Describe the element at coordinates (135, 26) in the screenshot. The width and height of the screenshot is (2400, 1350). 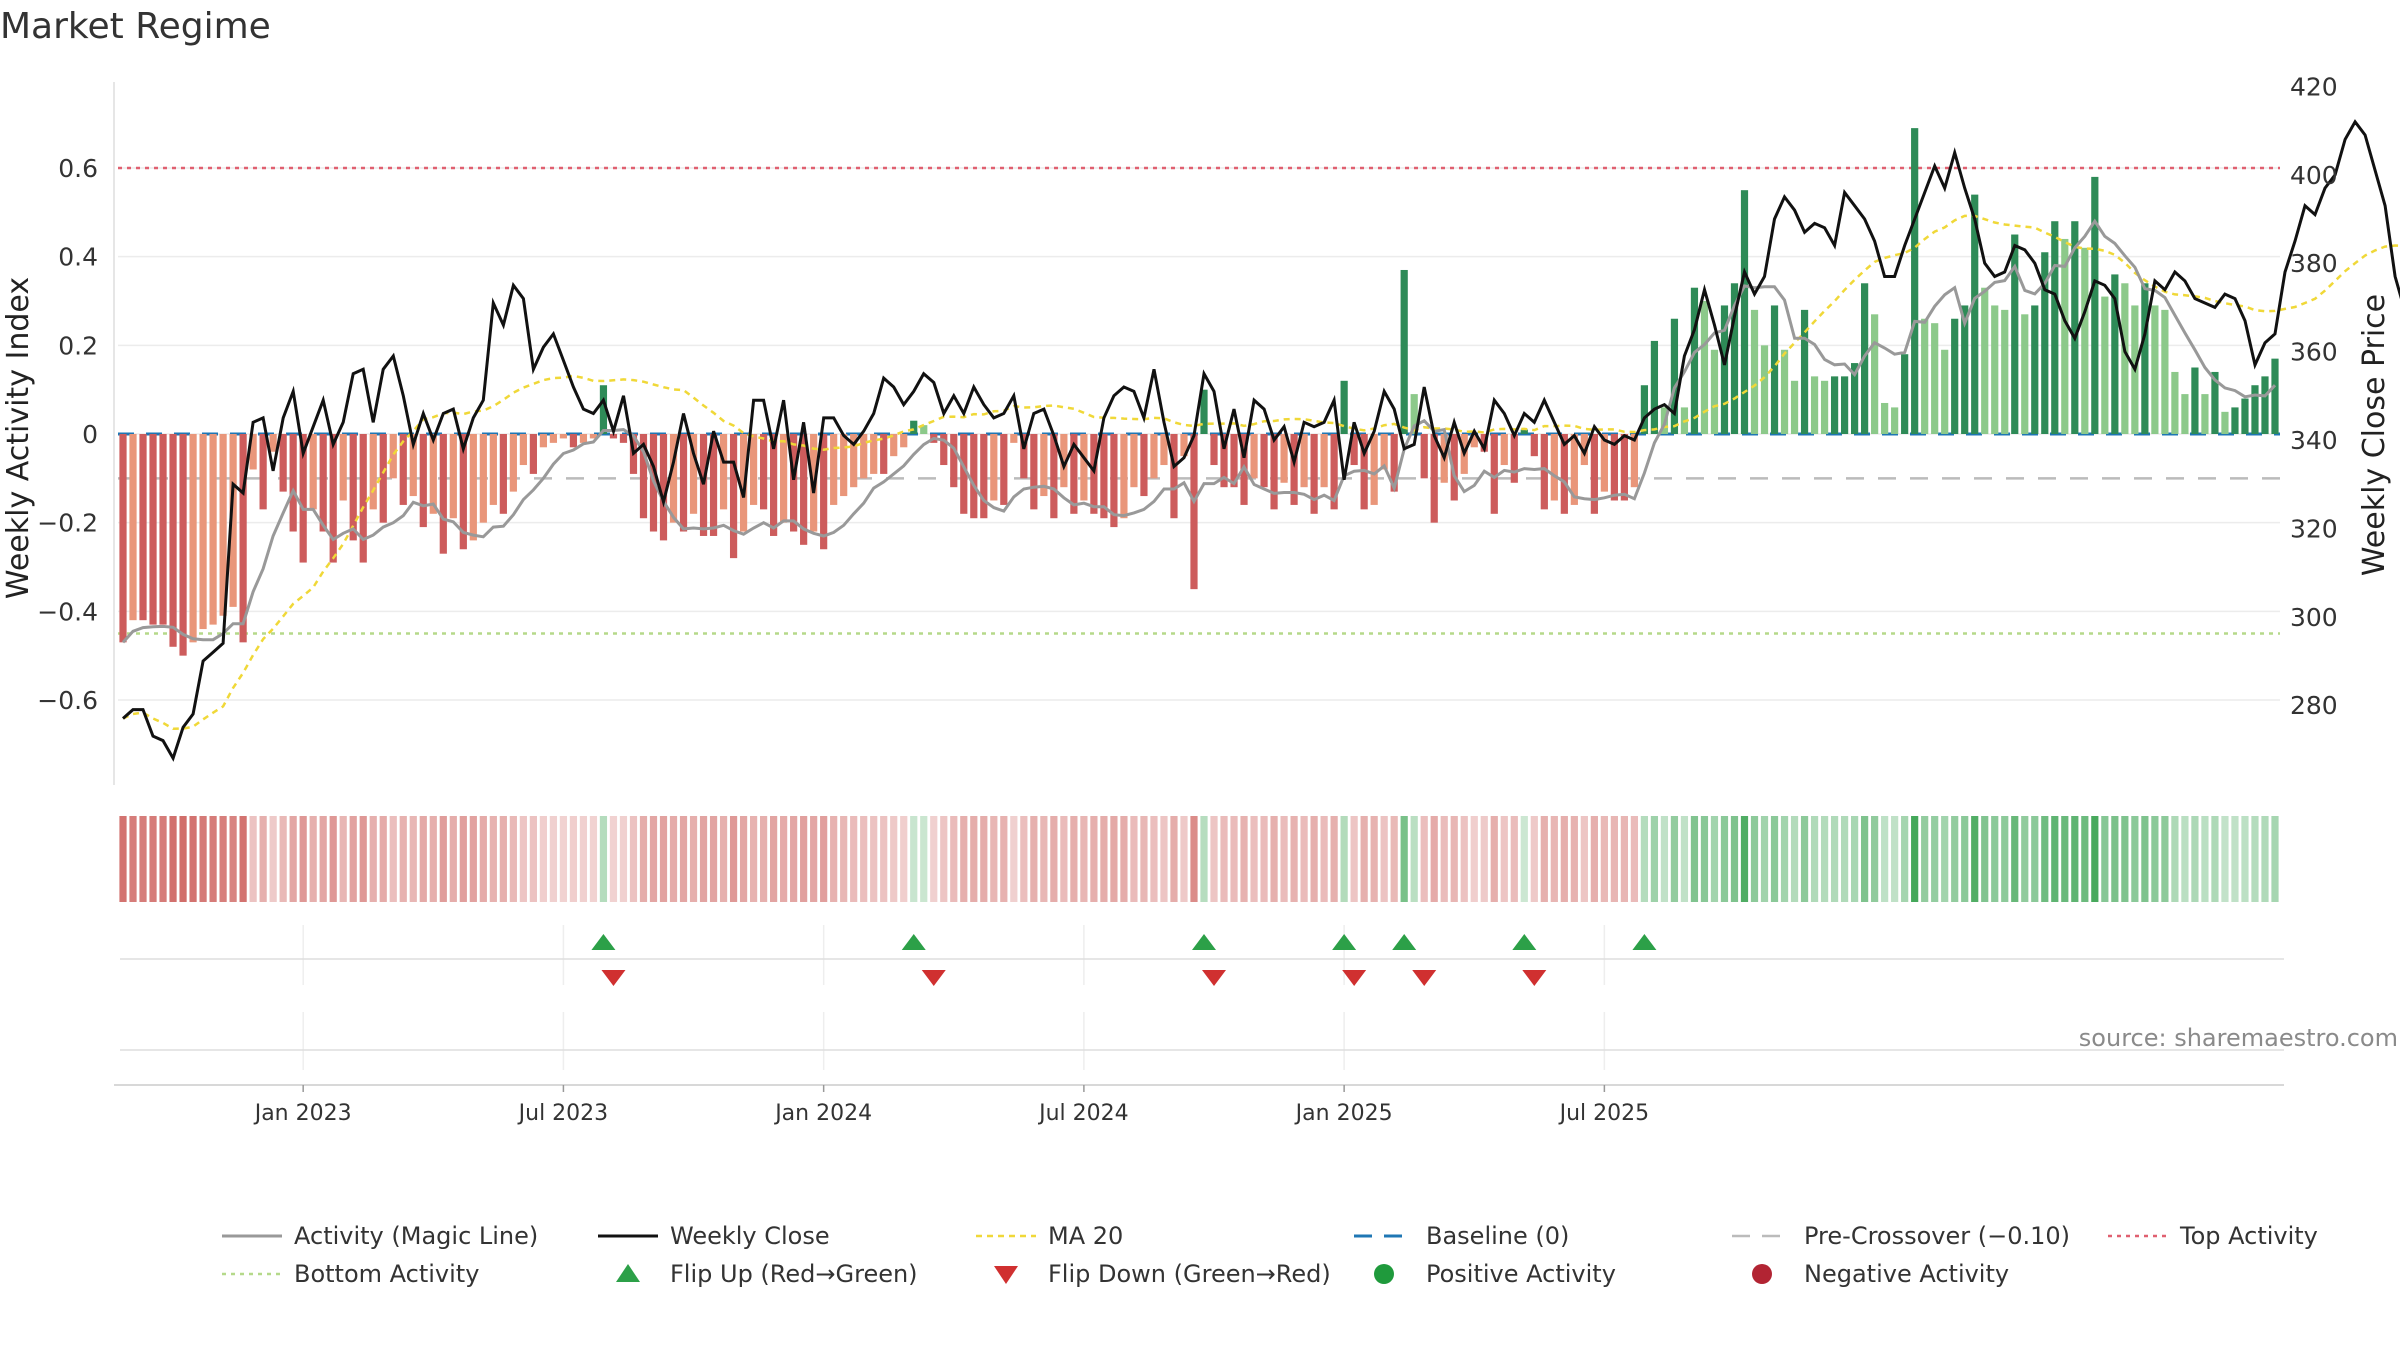
I see `chart-title: Market Regime` at that location.